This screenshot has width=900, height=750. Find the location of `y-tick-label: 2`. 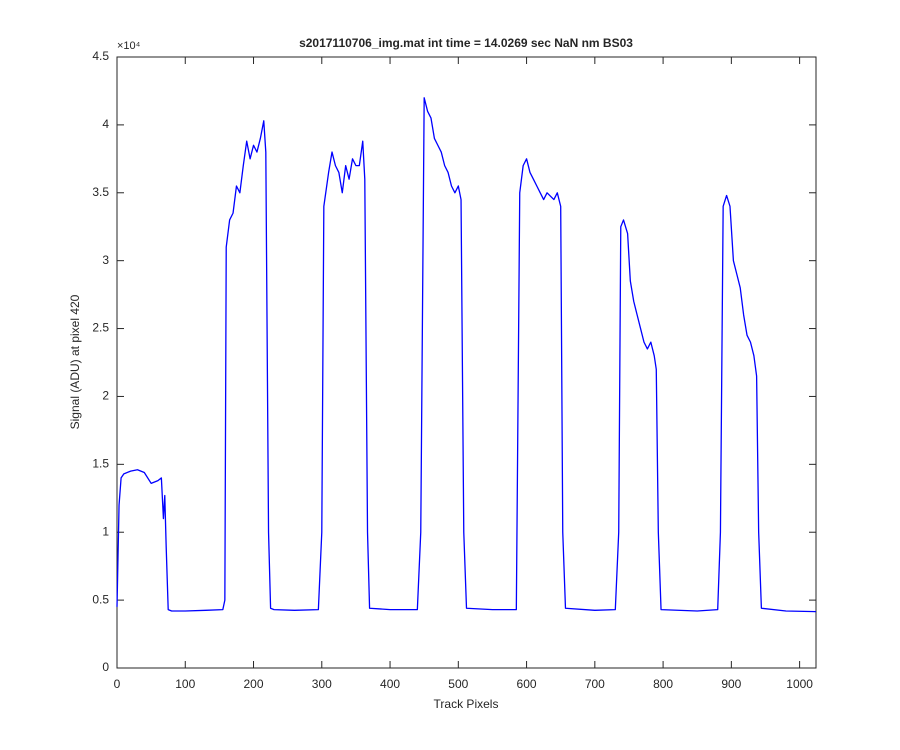

y-tick-label: 2 is located at coordinates (105, 396).